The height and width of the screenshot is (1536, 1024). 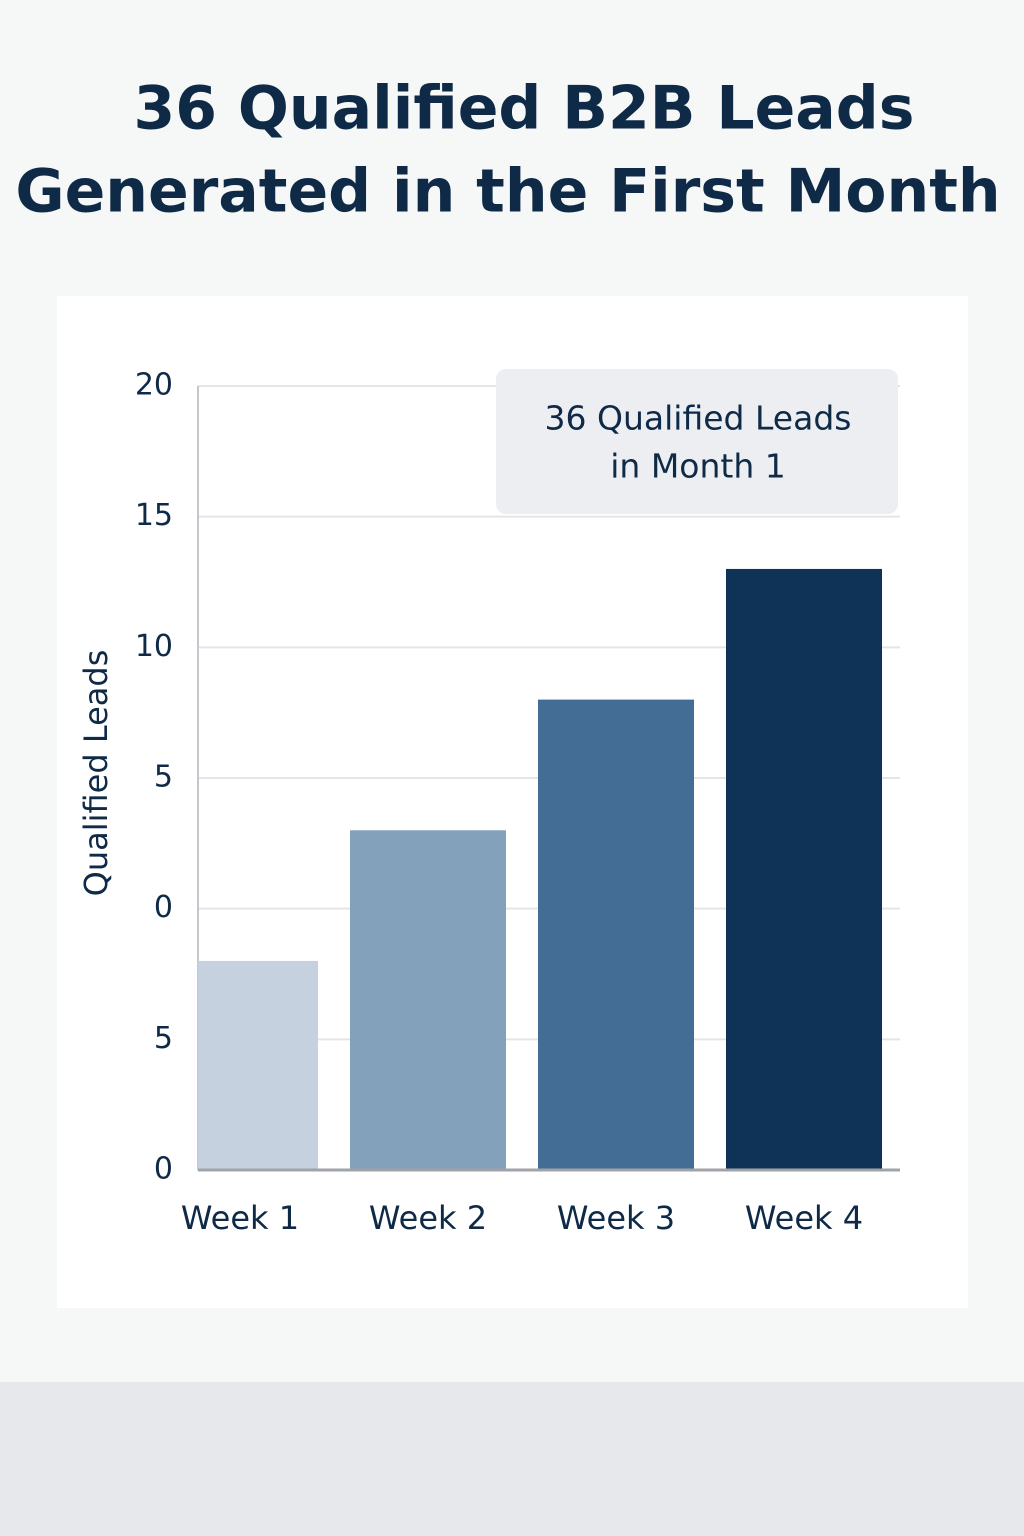 What do you see at coordinates (154, 646) in the screenshot?
I see `y-tick-label: 10` at bounding box center [154, 646].